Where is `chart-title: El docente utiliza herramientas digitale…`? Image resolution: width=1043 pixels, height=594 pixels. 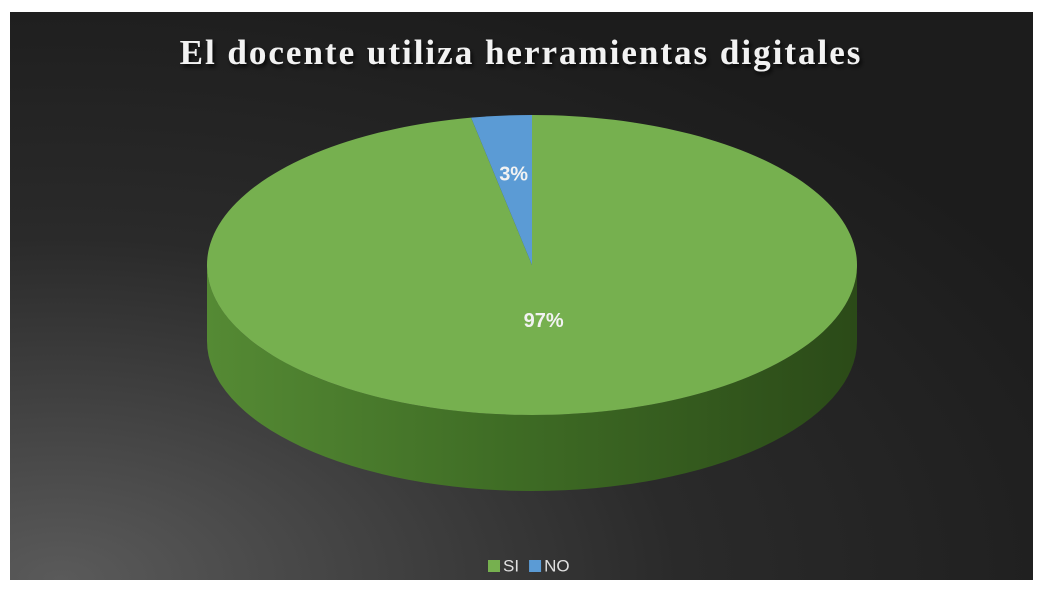 chart-title: El docente utiliza herramientas digitale… is located at coordinates (521, 52).